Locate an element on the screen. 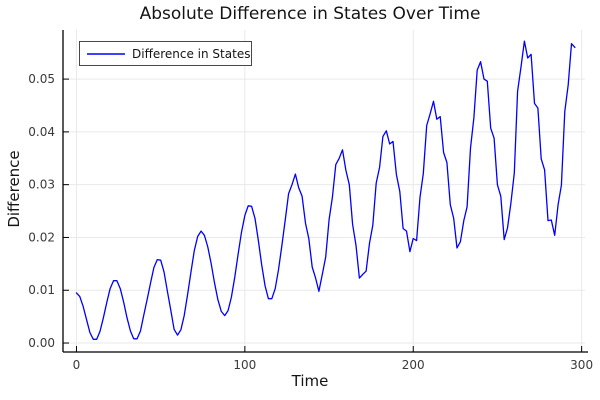 This screenshot has width=600, height=400. y-tick-label: 0.00 is located at coordinates (41, 343).